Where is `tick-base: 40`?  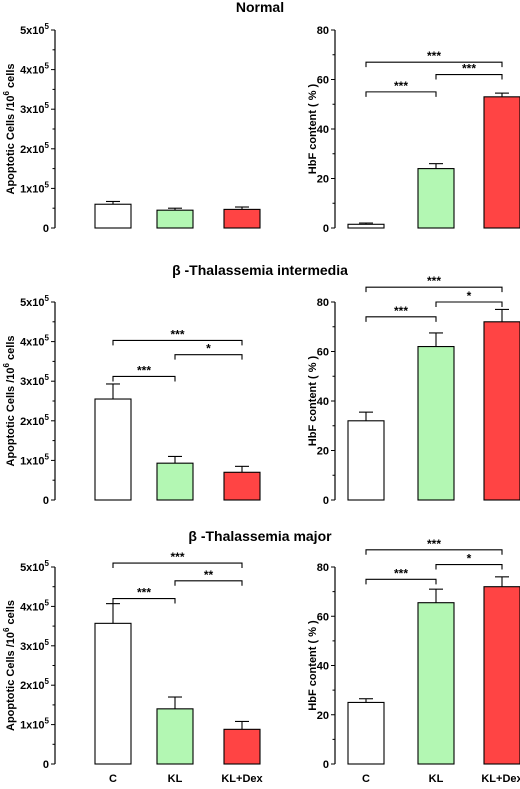
tick-base: 40 is located at coordinates (323, 667).